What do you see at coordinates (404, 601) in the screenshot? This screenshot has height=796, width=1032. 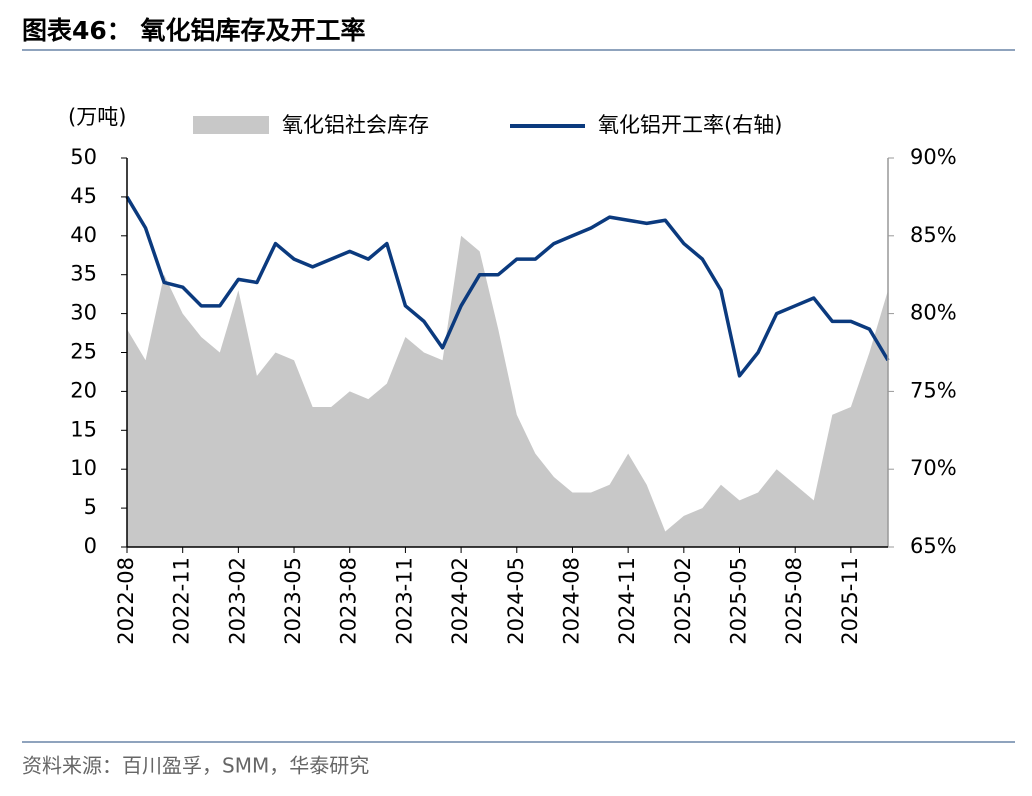 I see `x-tick-label: 2023-11` at bounding box center [404, 601].